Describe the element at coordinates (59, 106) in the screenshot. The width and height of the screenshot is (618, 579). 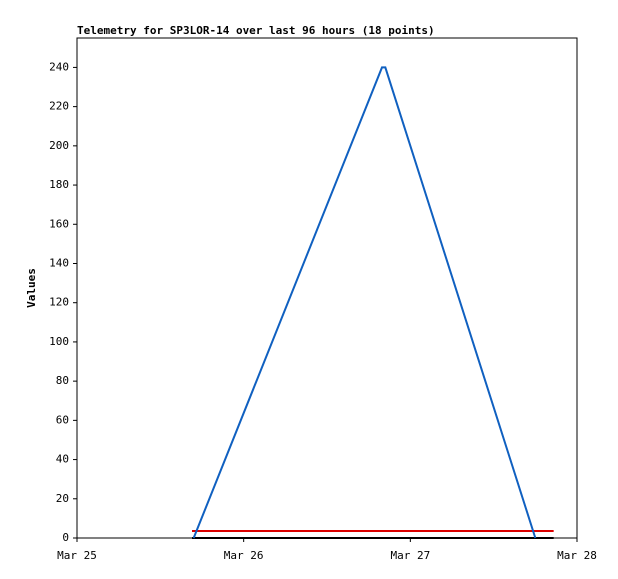
I see `y-tick-label: 220` at that location.